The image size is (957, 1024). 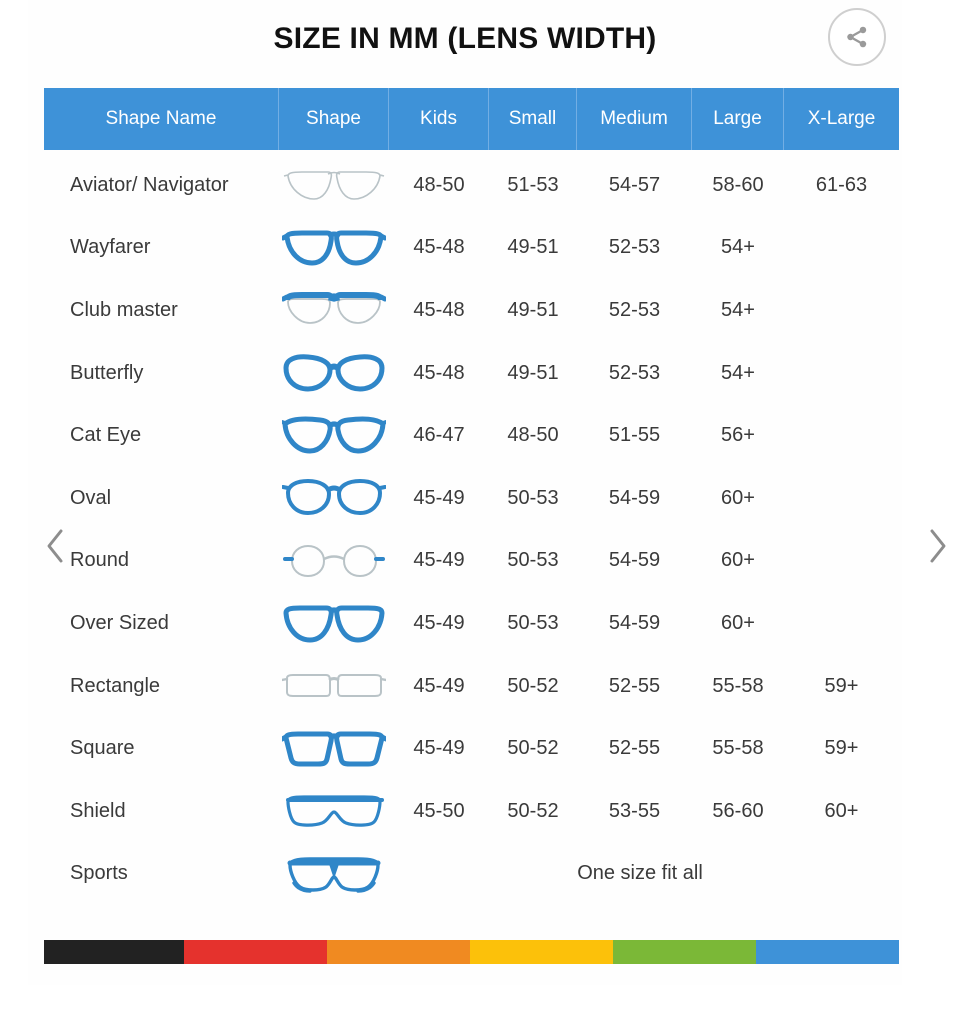 I want to click on clubmaster-glasses-icon, so click(x=334, y=310).